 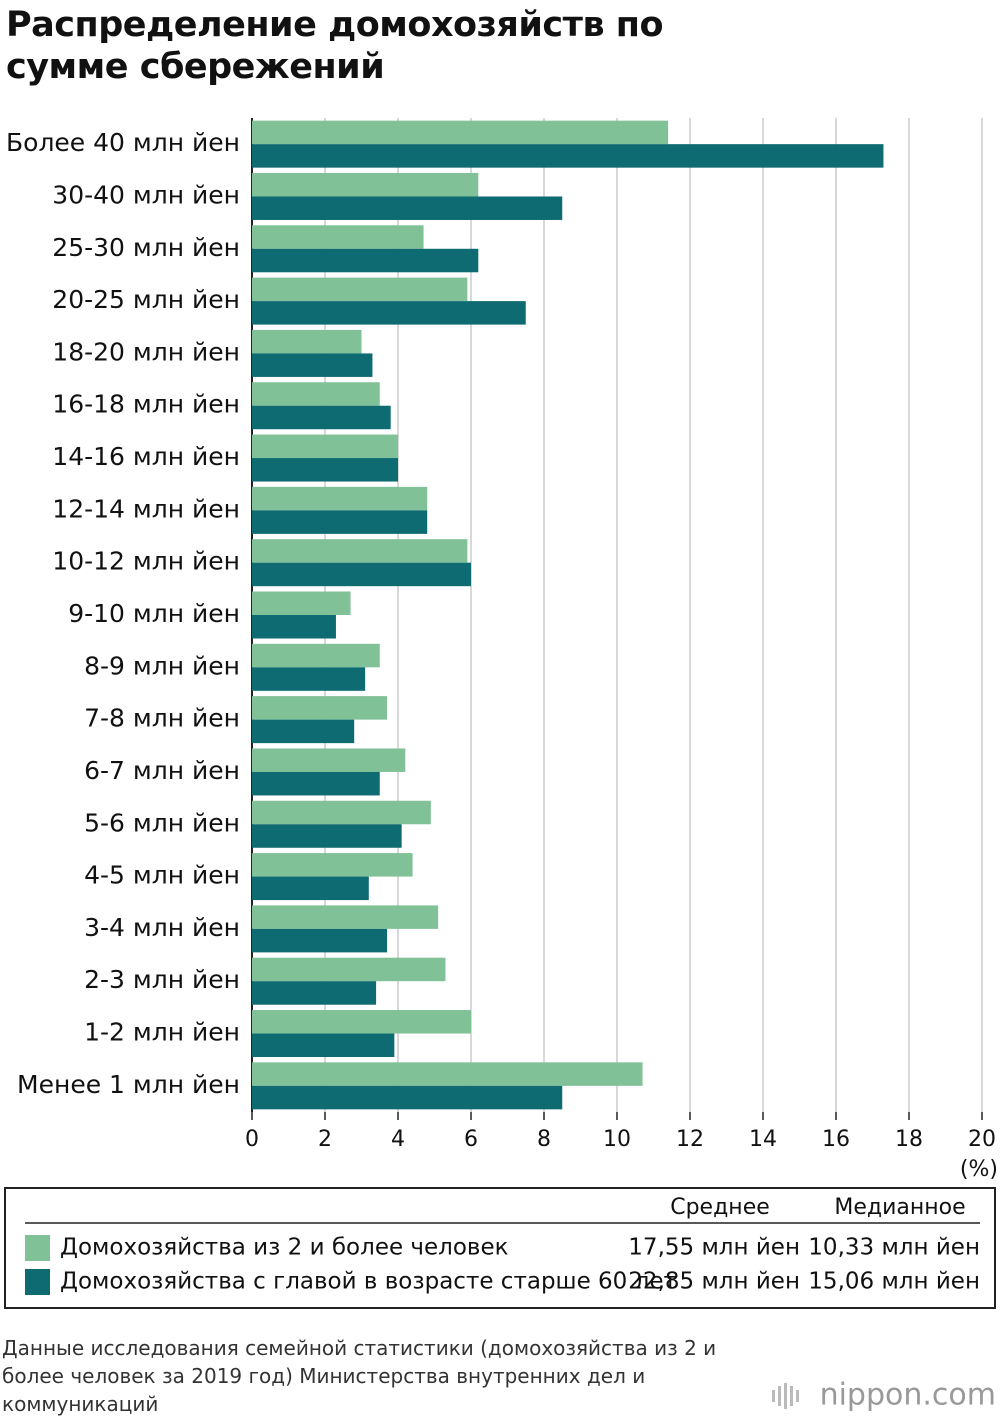 I want to click on y-tick-label: 7-8 млн йен, so click(x=162, y=718).